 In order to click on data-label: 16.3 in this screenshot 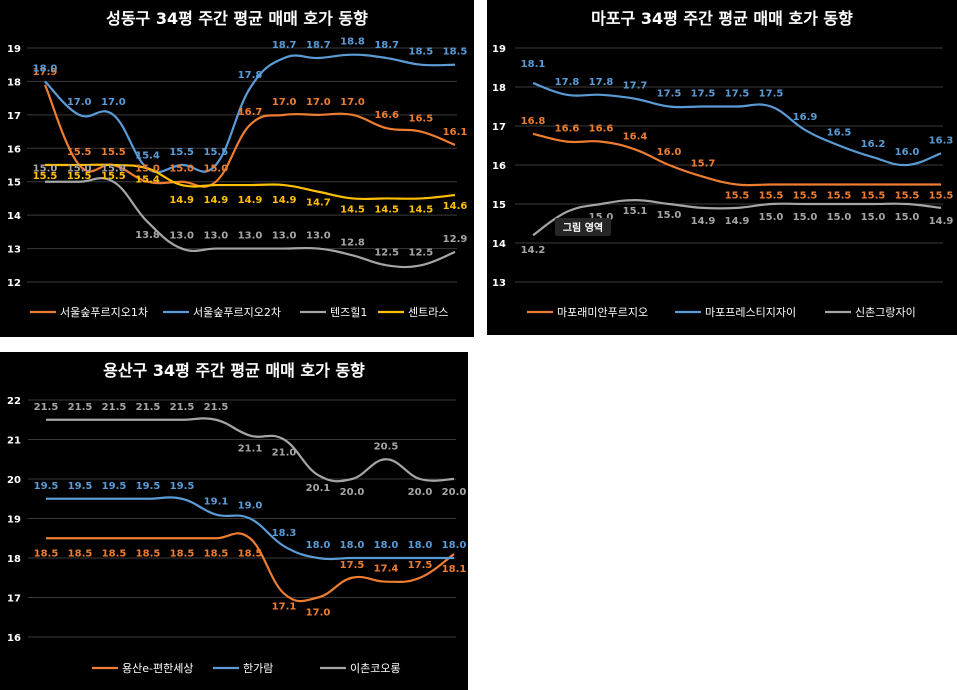, I will do `click(941, 140)`.